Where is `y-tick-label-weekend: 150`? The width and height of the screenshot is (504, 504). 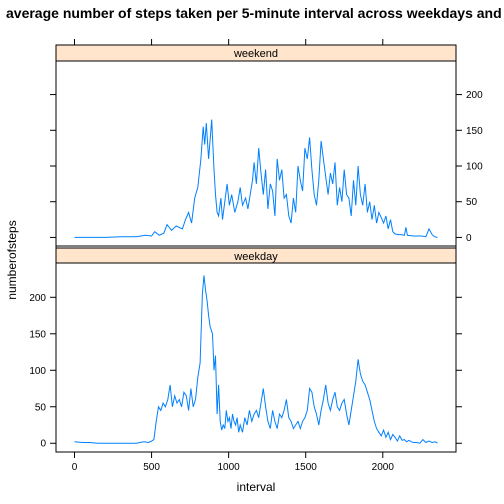 y-tick-label-weekend: 150 is located at coordinates (474, 131).